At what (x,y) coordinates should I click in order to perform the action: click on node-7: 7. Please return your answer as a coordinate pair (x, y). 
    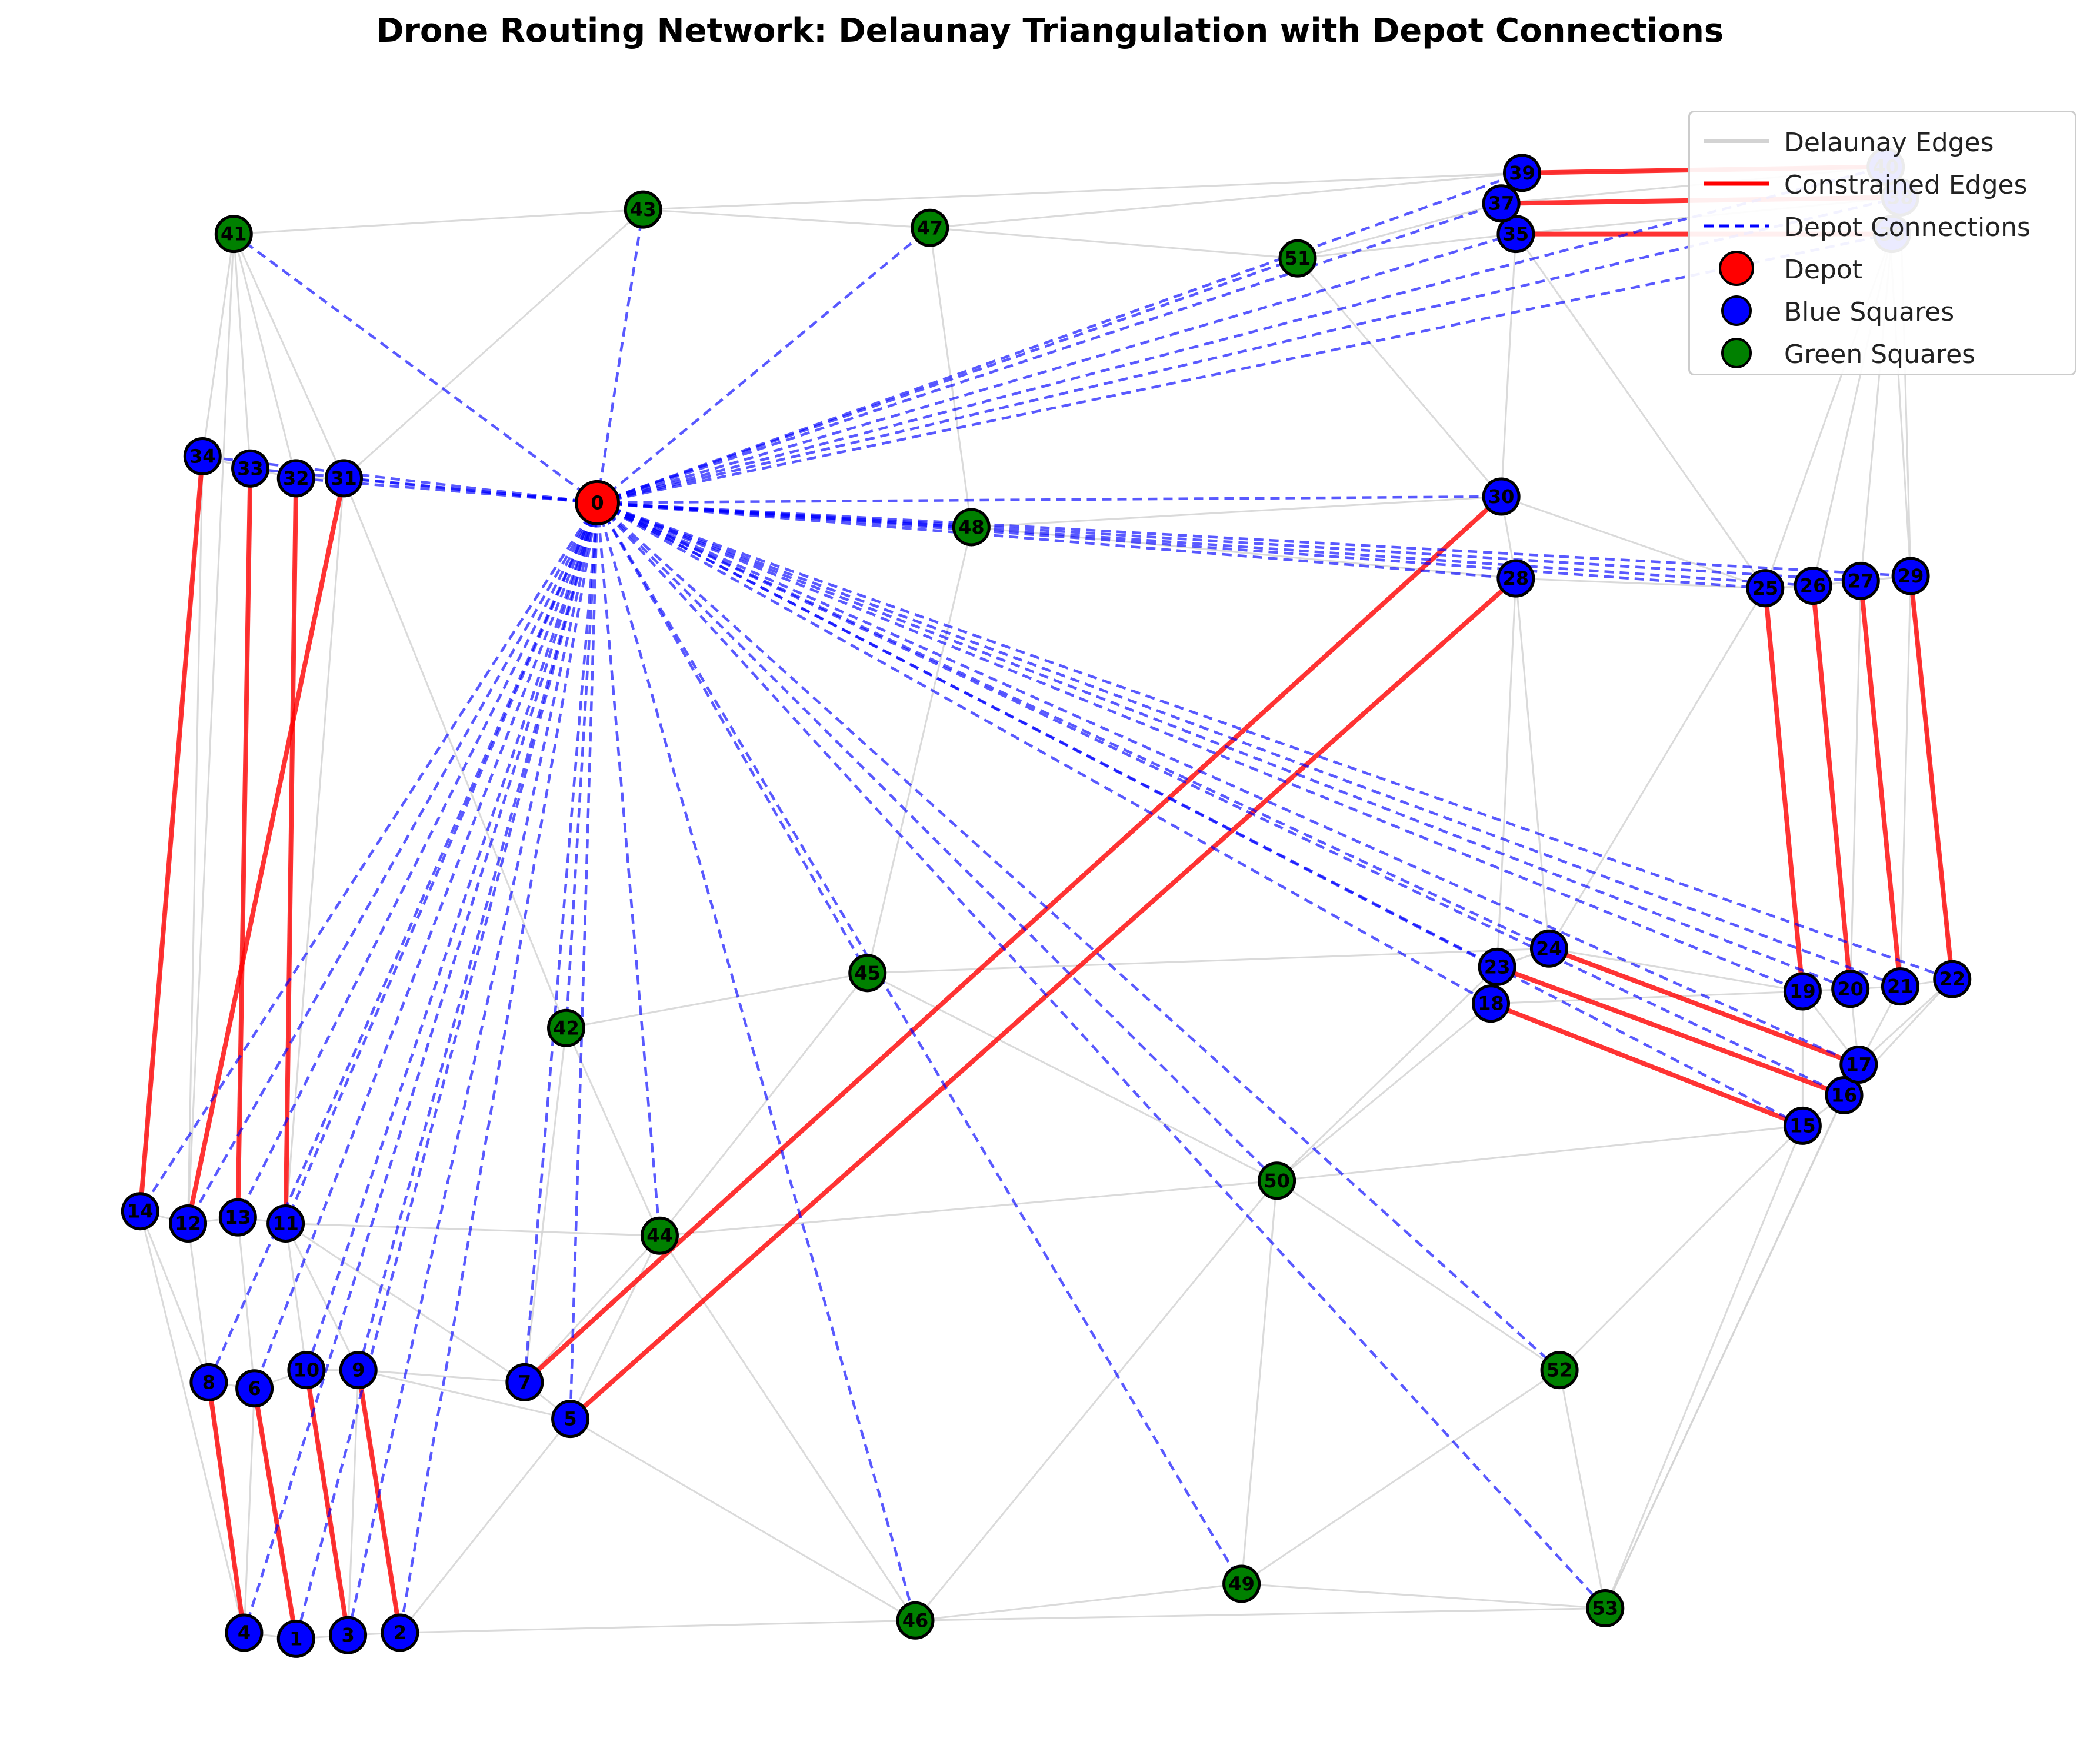
    Looking at the image, I should click on (524, 1382).